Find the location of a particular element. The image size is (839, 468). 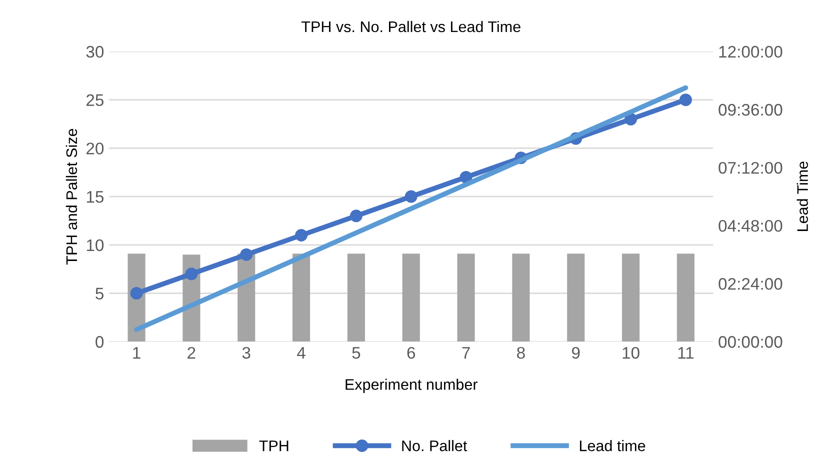

y2-axis-title: Lead Time is located at coordinates (802, 196).